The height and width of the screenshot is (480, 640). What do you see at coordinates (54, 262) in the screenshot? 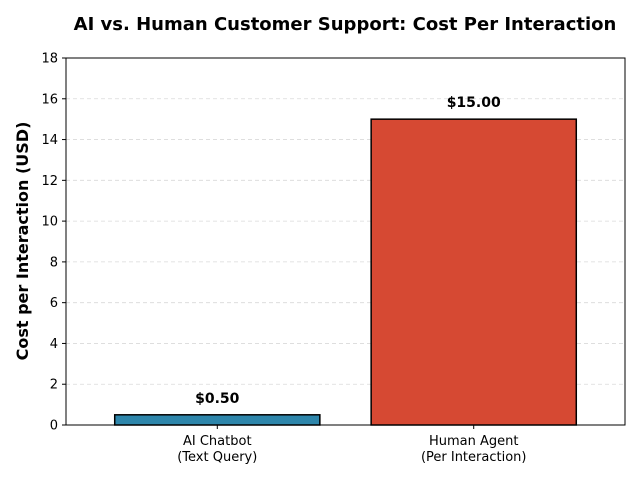
I see `y-tick-label: 8` at bounding box center [54, 262].